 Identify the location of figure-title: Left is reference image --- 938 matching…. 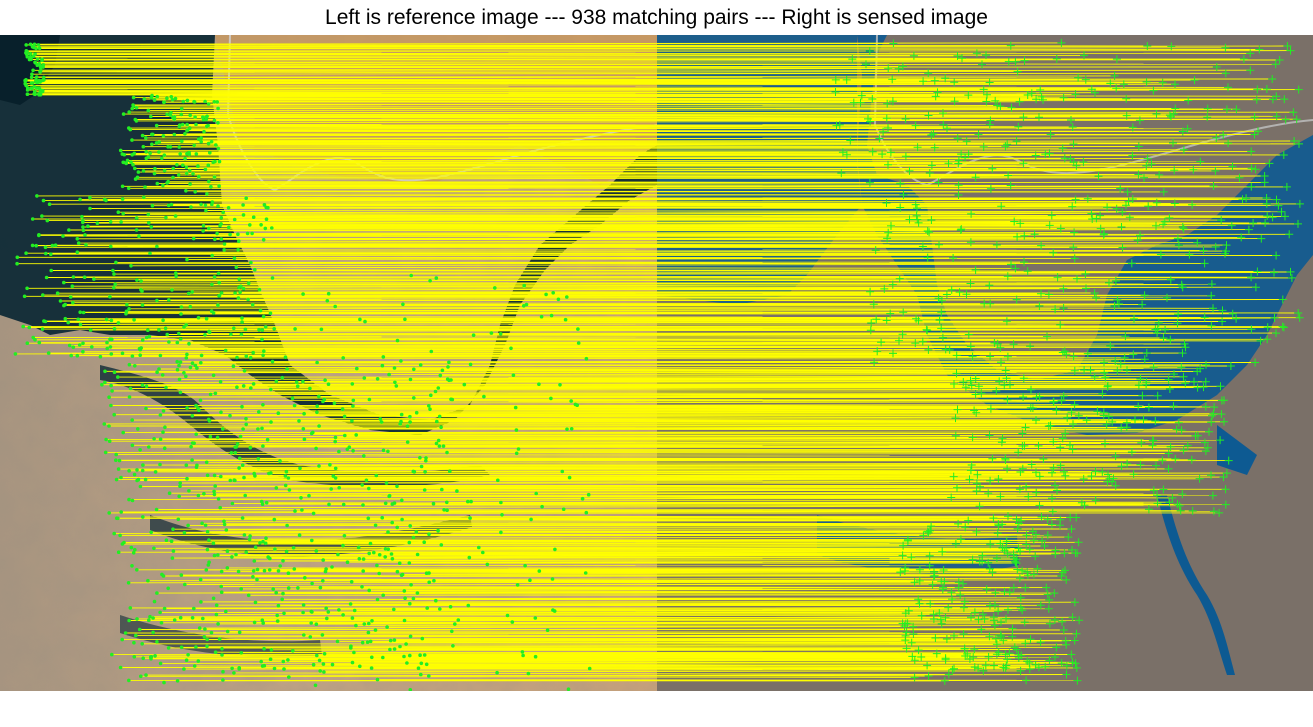
(656, 17).